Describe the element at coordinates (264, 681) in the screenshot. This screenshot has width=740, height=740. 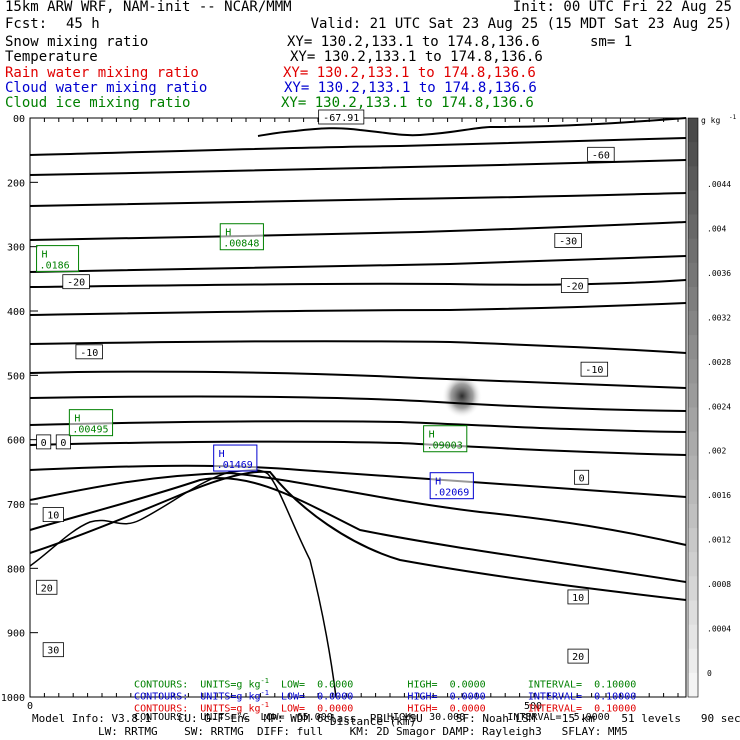
I see `contour-info-exp: -1` at that location.